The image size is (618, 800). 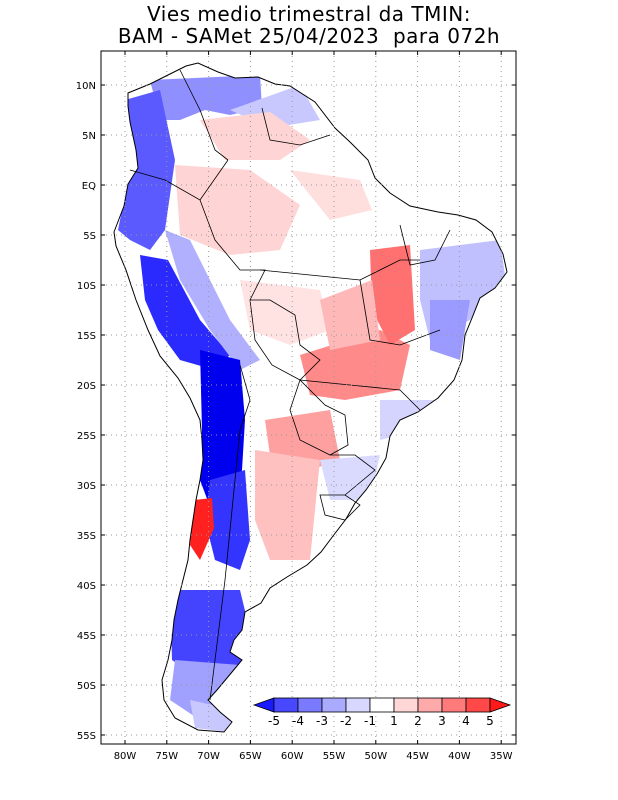 I want to click on lat-label: 10S, so click(x=86, y=286).